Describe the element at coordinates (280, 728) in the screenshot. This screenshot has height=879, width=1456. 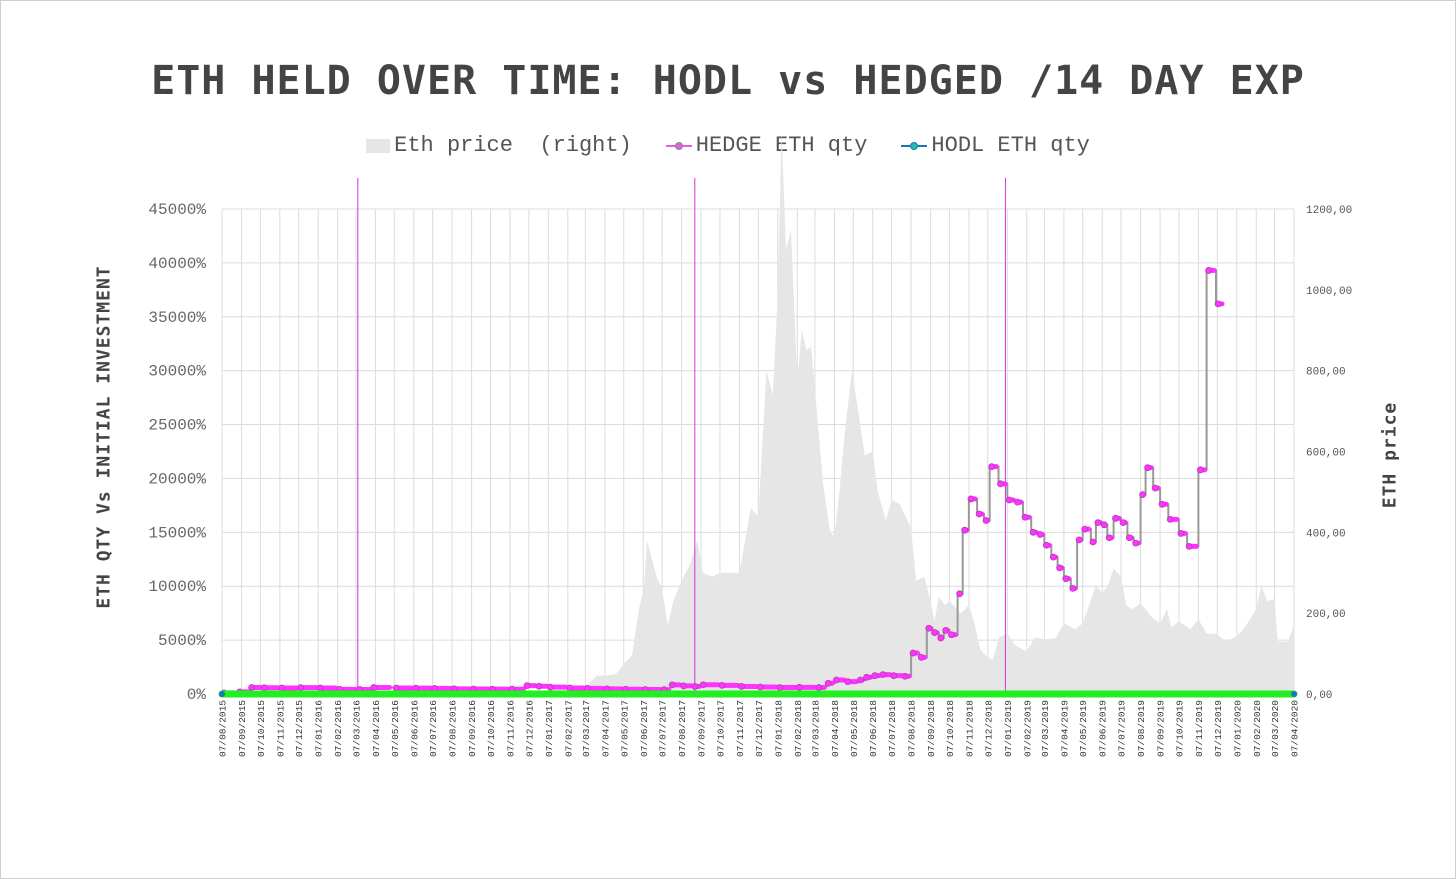
I see `x-tick-label: 07/11/2015` at that location.